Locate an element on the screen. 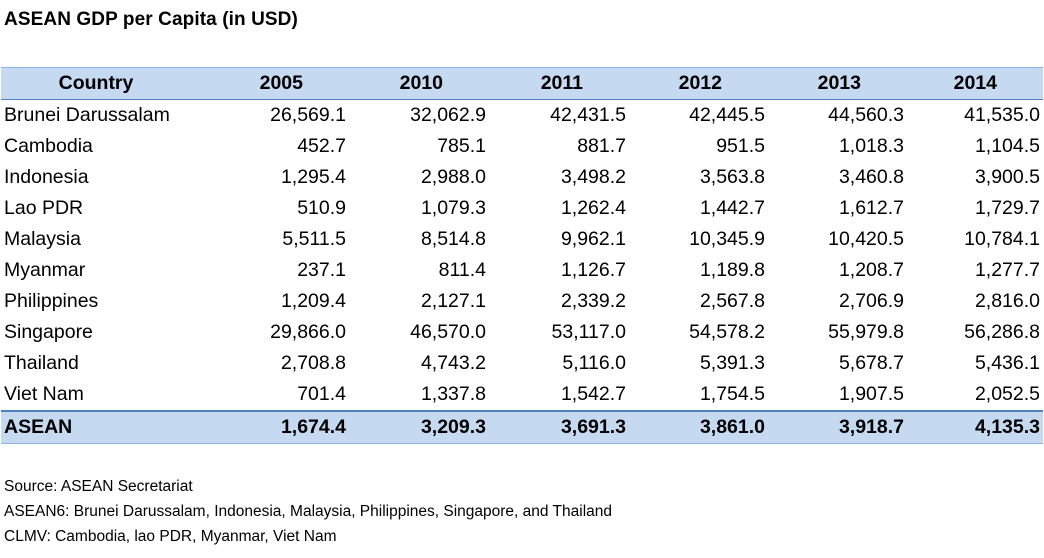 This screenshot has width=1044, height=558. value-cell: 41,535.0 is located at coordinates (1002, 115).